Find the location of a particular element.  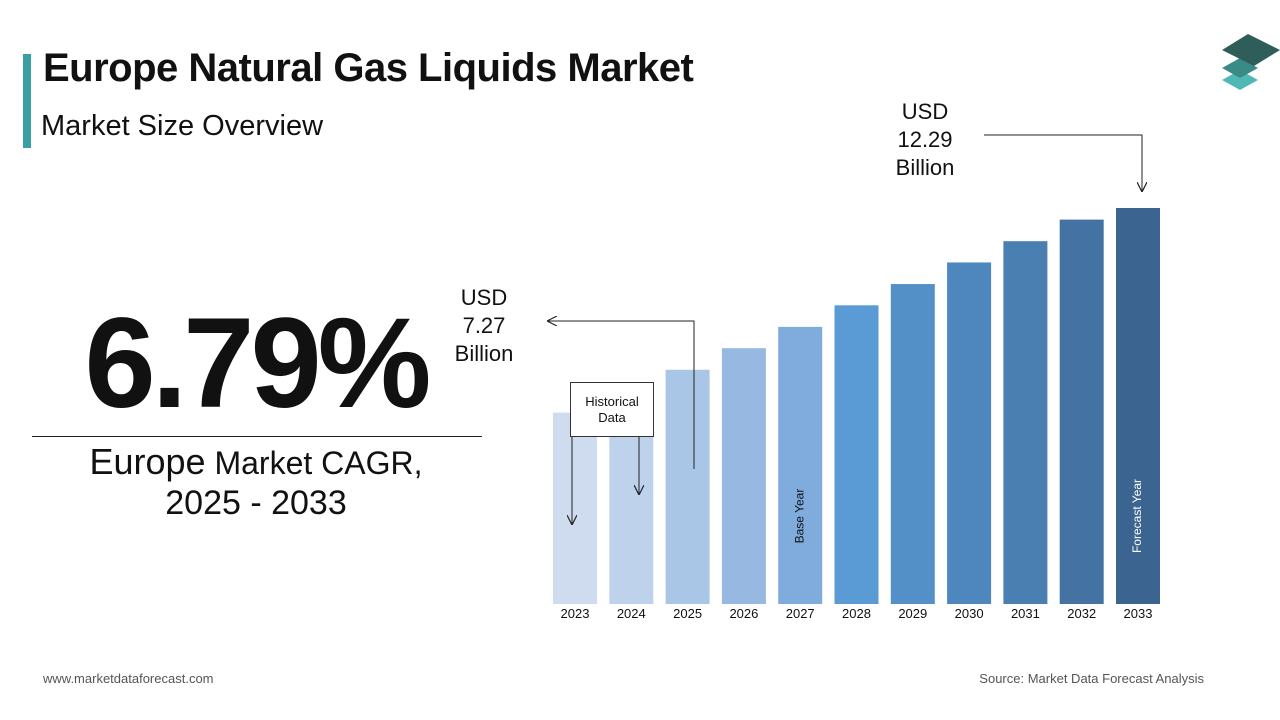

x-tick-label-2029: 2029 is located at coordinates (912, 613).